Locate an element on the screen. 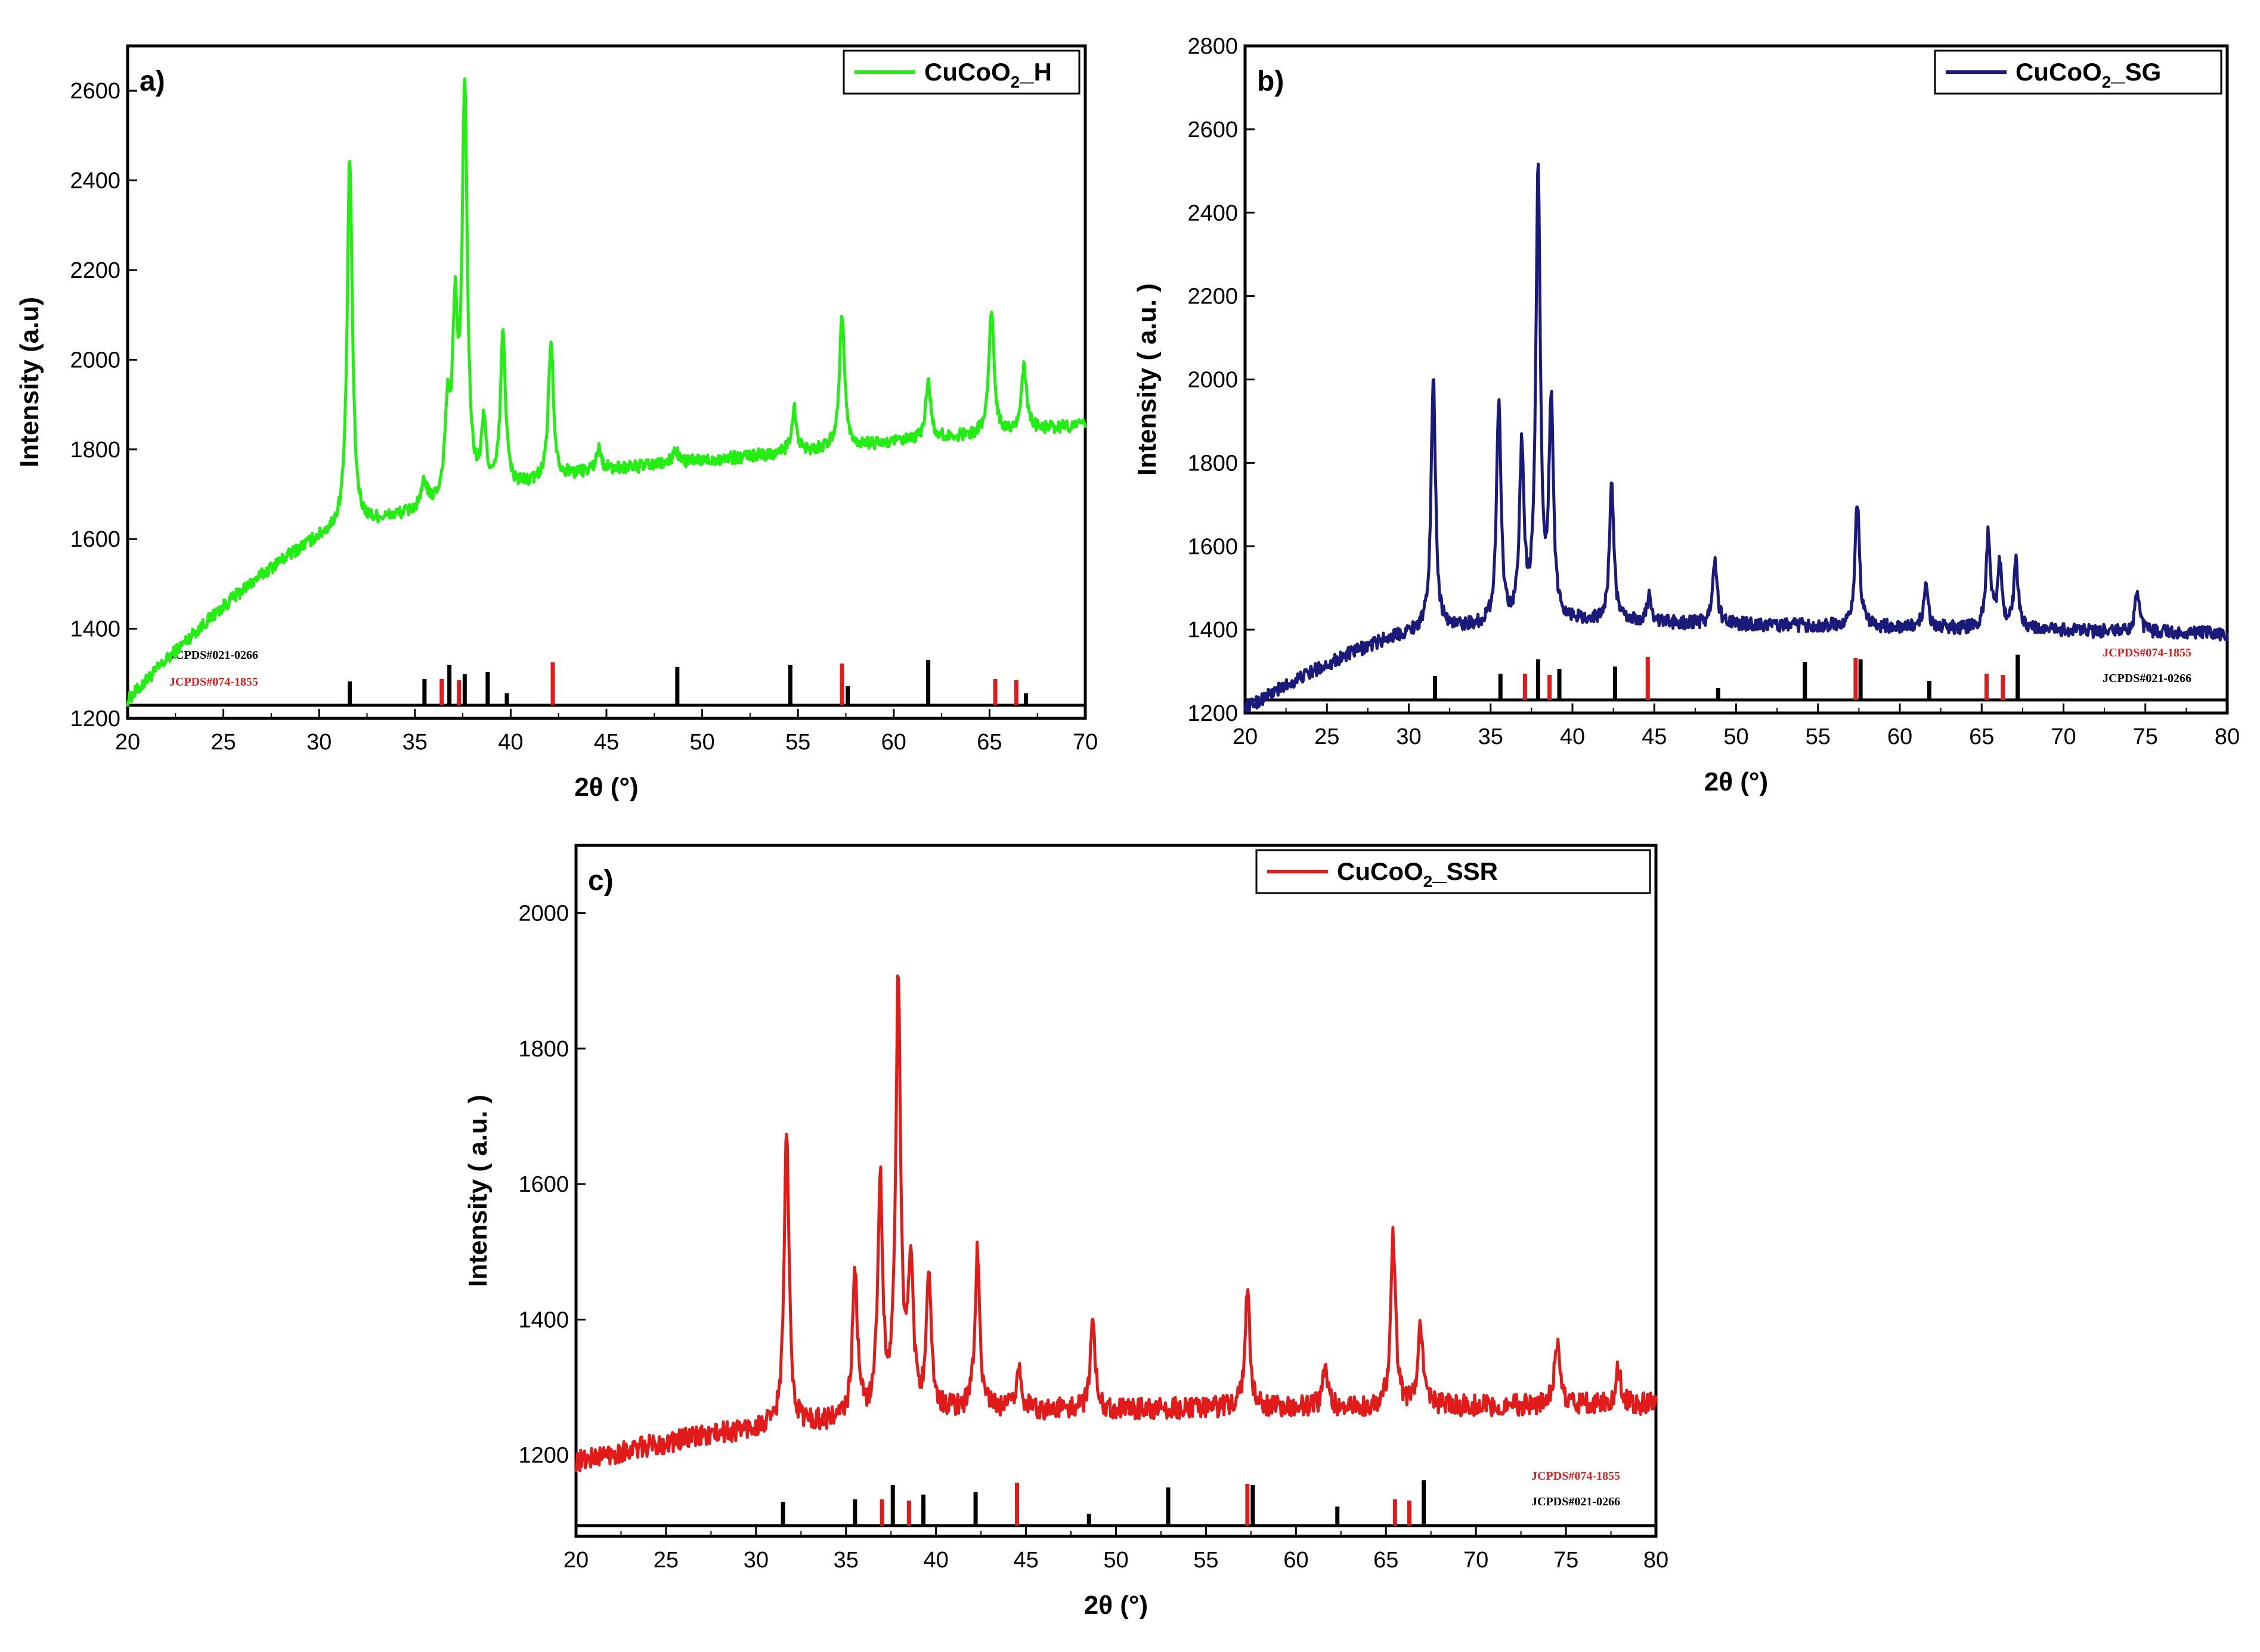 This screenshot has height=1652, width=2260. panel-label: a) is located at coordinates (152, 81).